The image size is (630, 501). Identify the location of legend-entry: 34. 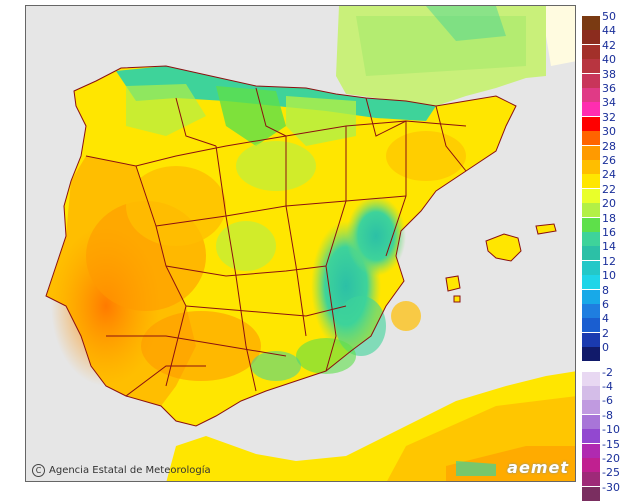
(606, 106).